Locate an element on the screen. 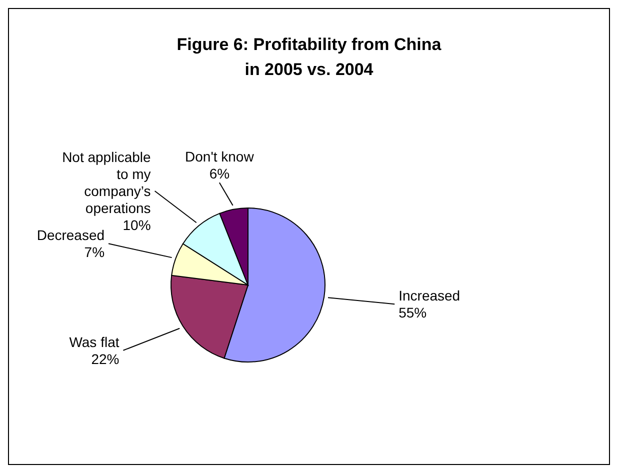 This screenshot has width=618, height=473. slice-label: Not applicable to my company’s operations is located at coordinates (106, 182).